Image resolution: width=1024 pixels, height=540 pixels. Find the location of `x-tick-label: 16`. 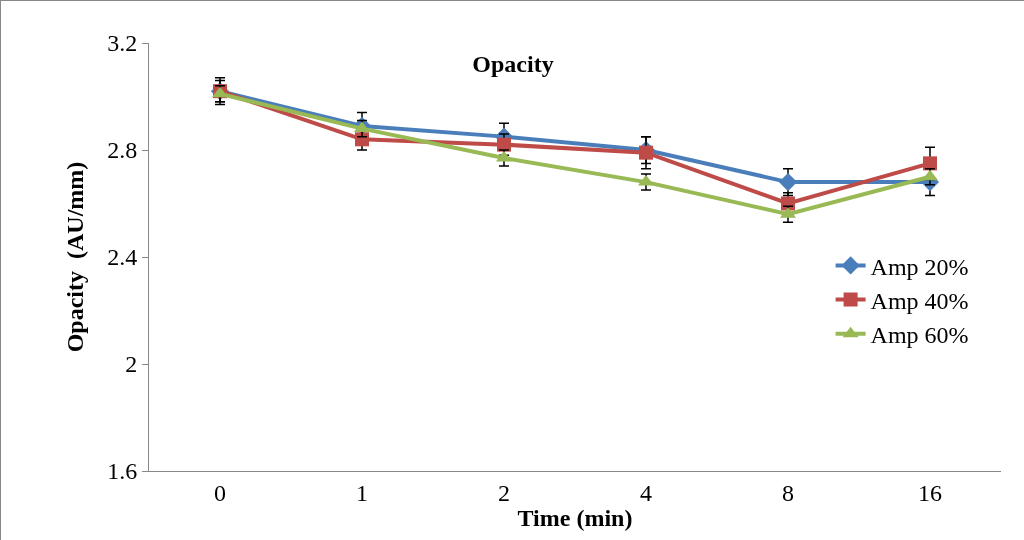

x-tick-label: 16 is located at coordinates (930, 492).